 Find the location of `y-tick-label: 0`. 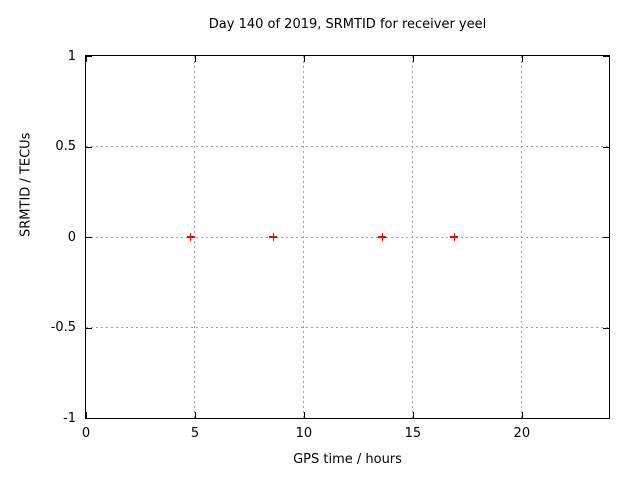

y-tick-label: 0 is located at coordinates (71, 237).